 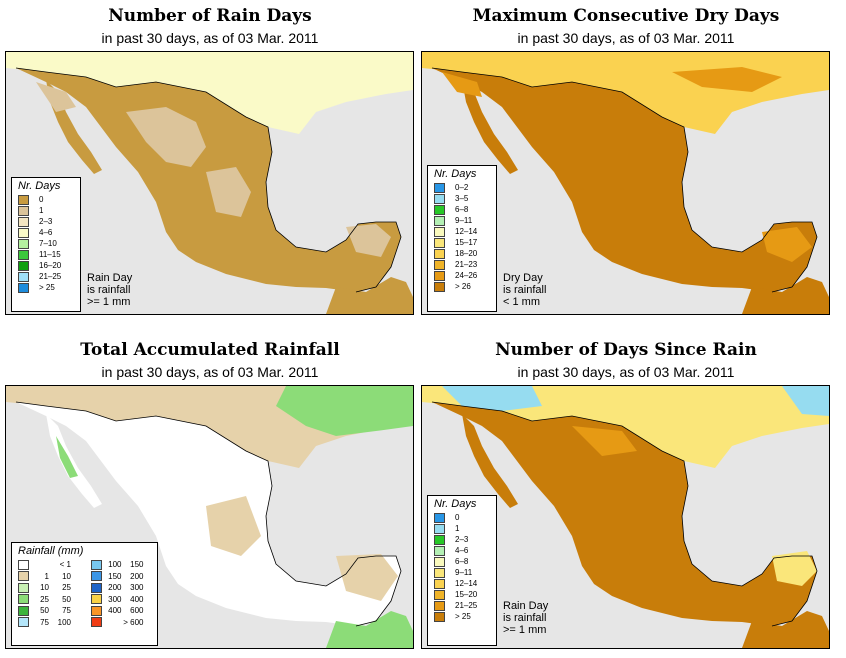 I want to click on legend-item: 75 100, so click(x=48, y=623).